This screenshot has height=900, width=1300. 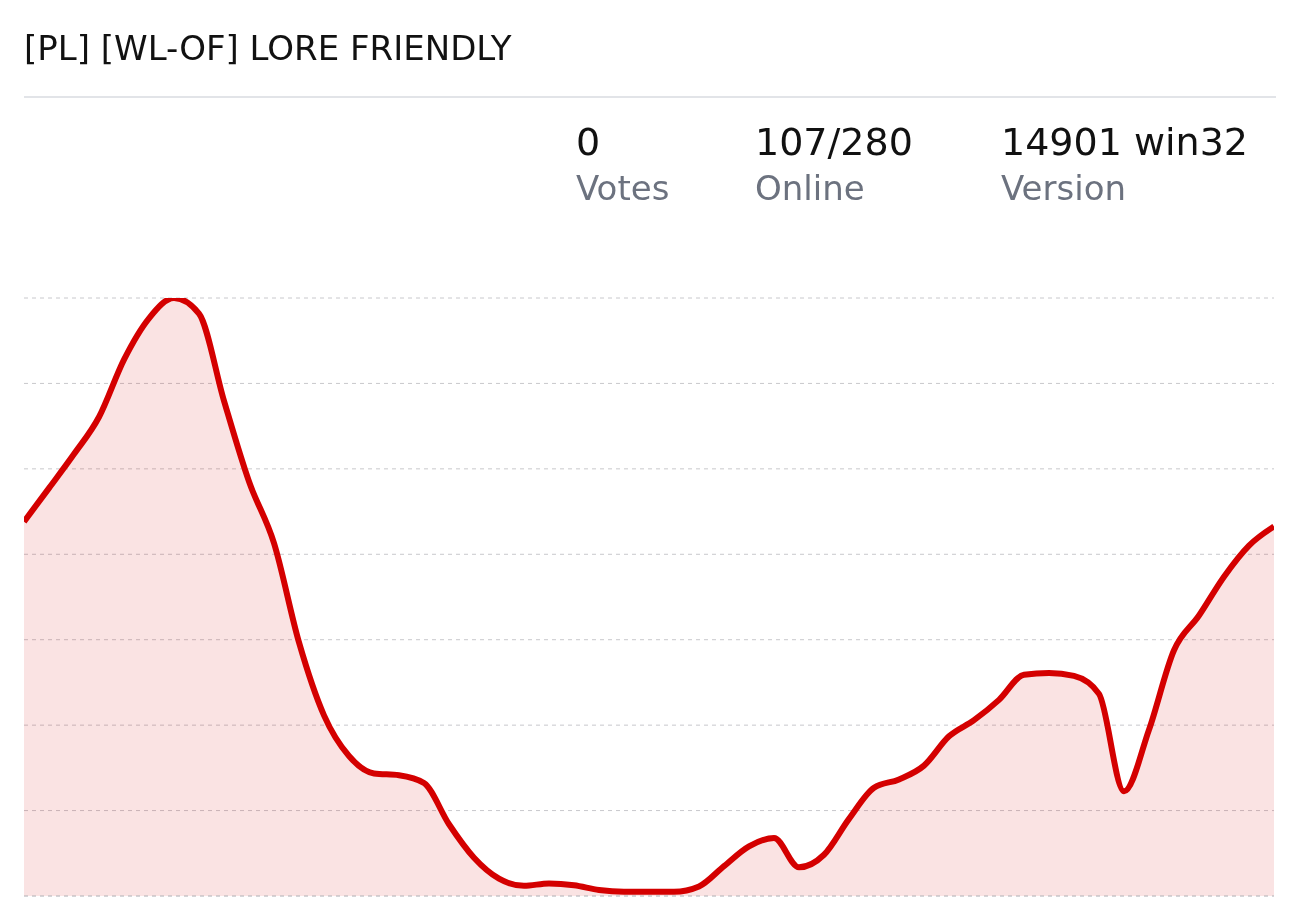 I want to click on text: Votes, so click(x=623, y=188).